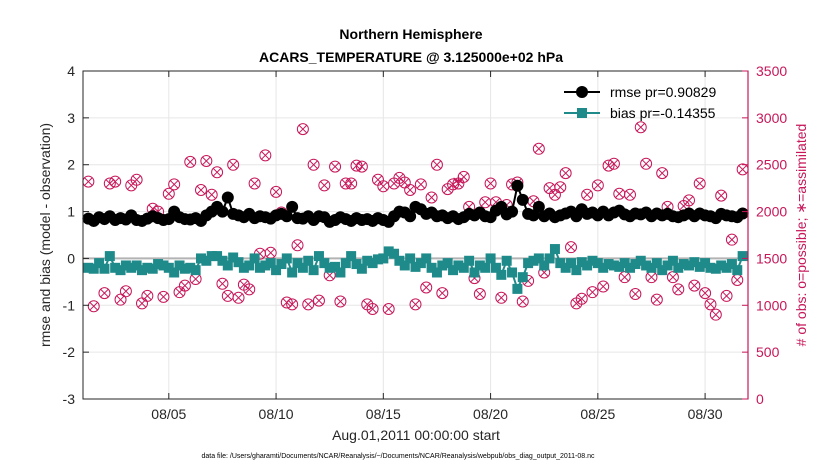 The height and width of the screenshot is (470, 830). Describe the element at coordinates (168, 414) in the screenshot. I see `x-tick-label: 08/05` at that location.